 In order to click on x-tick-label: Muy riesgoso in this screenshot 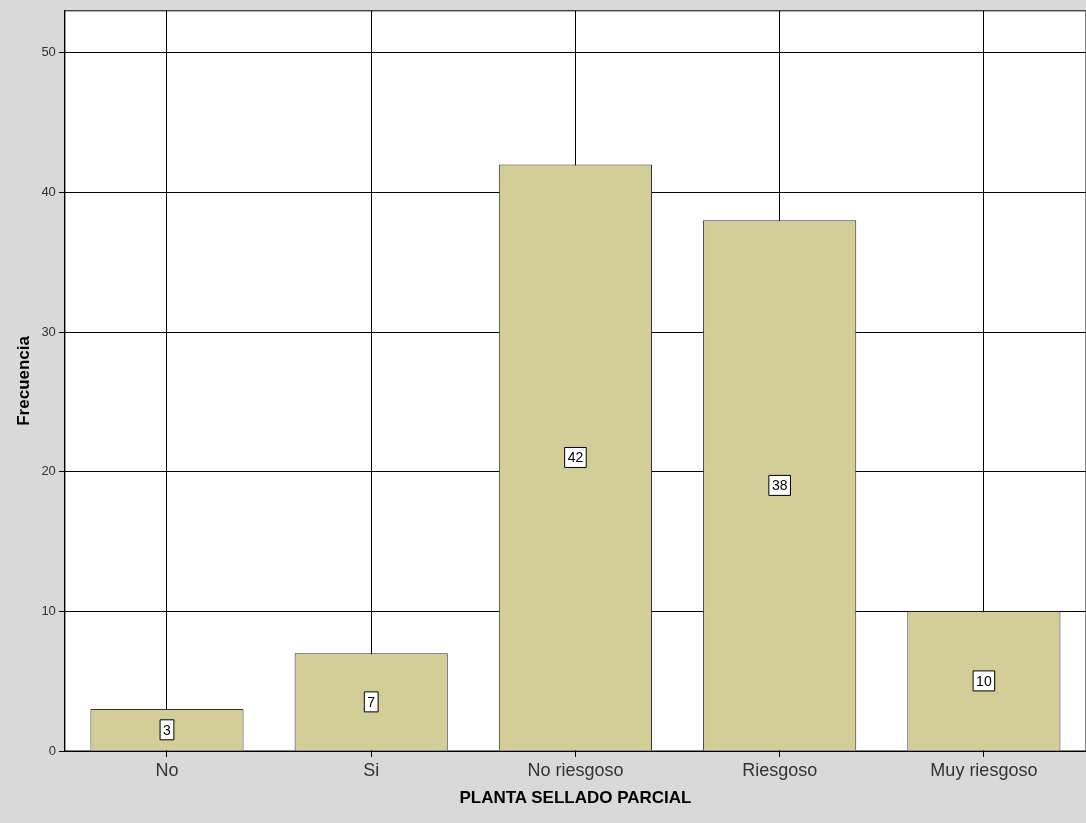, I will do `click(984, 769)`.